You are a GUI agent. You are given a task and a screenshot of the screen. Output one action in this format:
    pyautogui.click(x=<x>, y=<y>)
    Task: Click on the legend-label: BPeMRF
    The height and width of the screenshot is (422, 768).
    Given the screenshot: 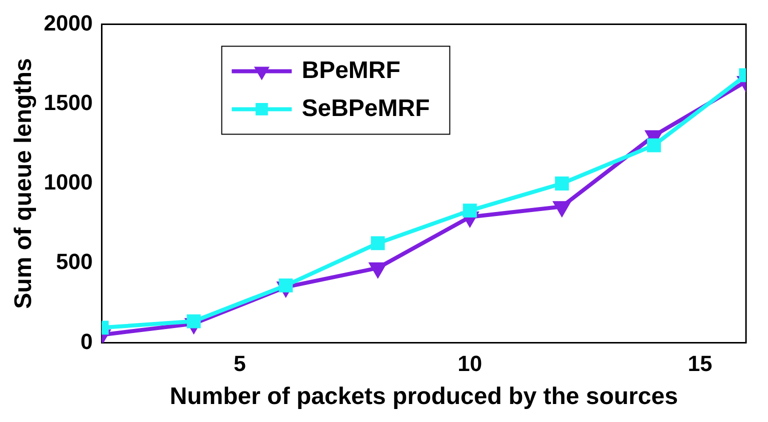 What is the action you would take?
    pyautogui.click(x=351, y=70)
    